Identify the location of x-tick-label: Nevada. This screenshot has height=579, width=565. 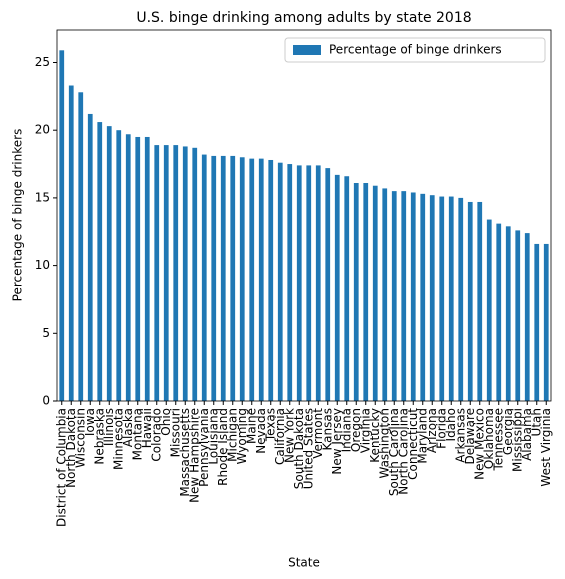
(261, 431).